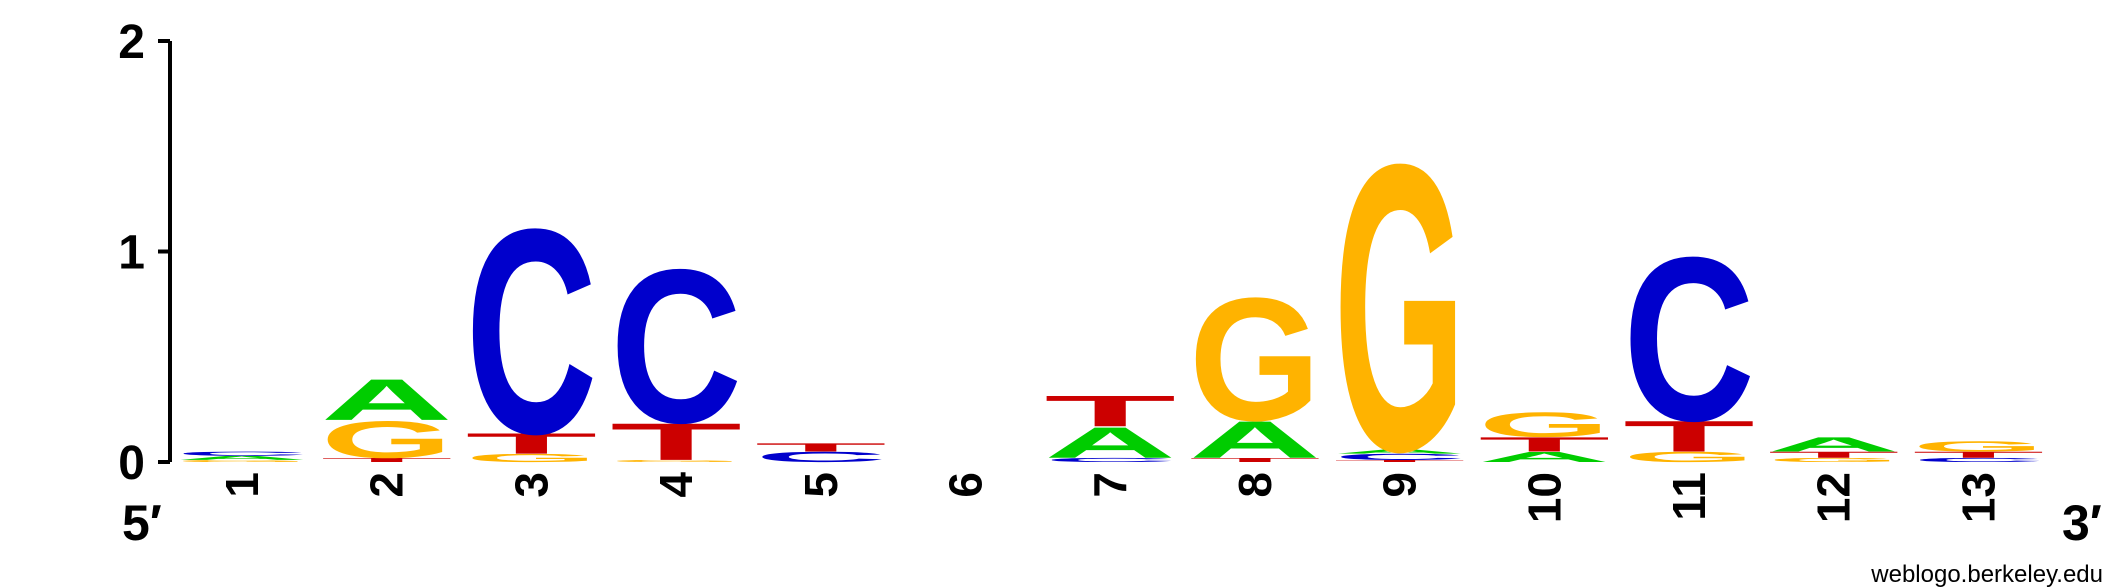 The height and width of the screenshot is (588, 2125). I want to click on y-tick-label: 2, so click(131, 42).